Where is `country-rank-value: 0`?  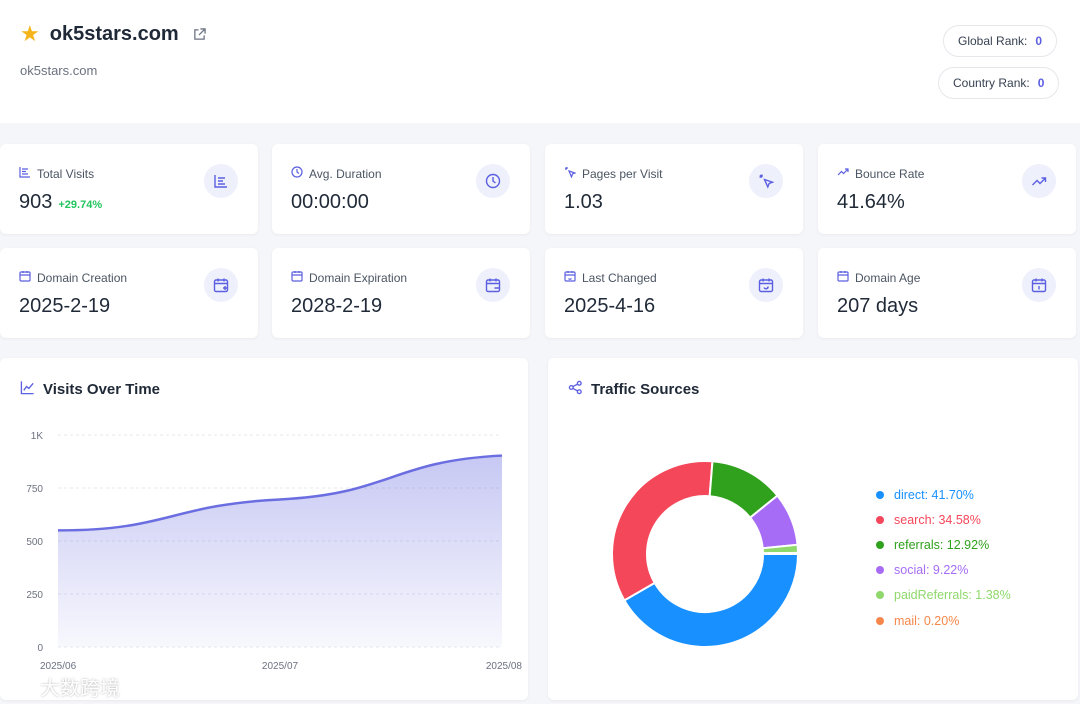
country-rank-value: 0 is located at coordinates (1041, 83).